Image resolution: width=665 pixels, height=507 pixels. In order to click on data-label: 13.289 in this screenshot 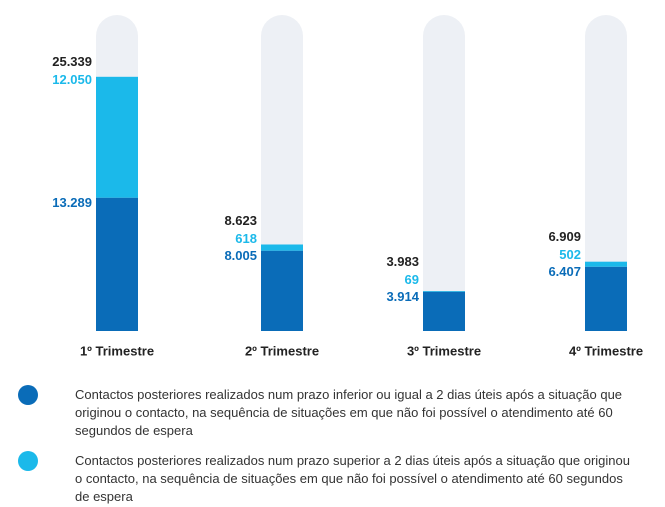, I will do `click(72, 202)`.